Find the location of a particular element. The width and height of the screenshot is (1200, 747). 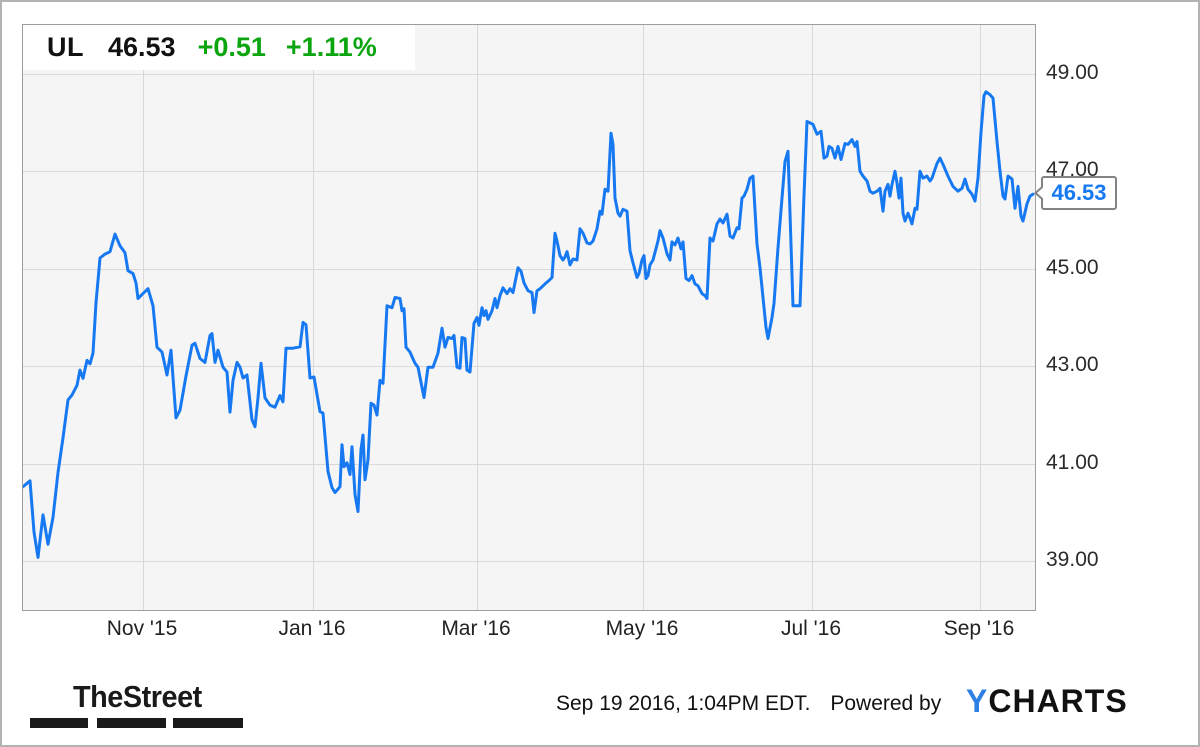

callout-value: 46.53 is located at coordinates (1079, 193).